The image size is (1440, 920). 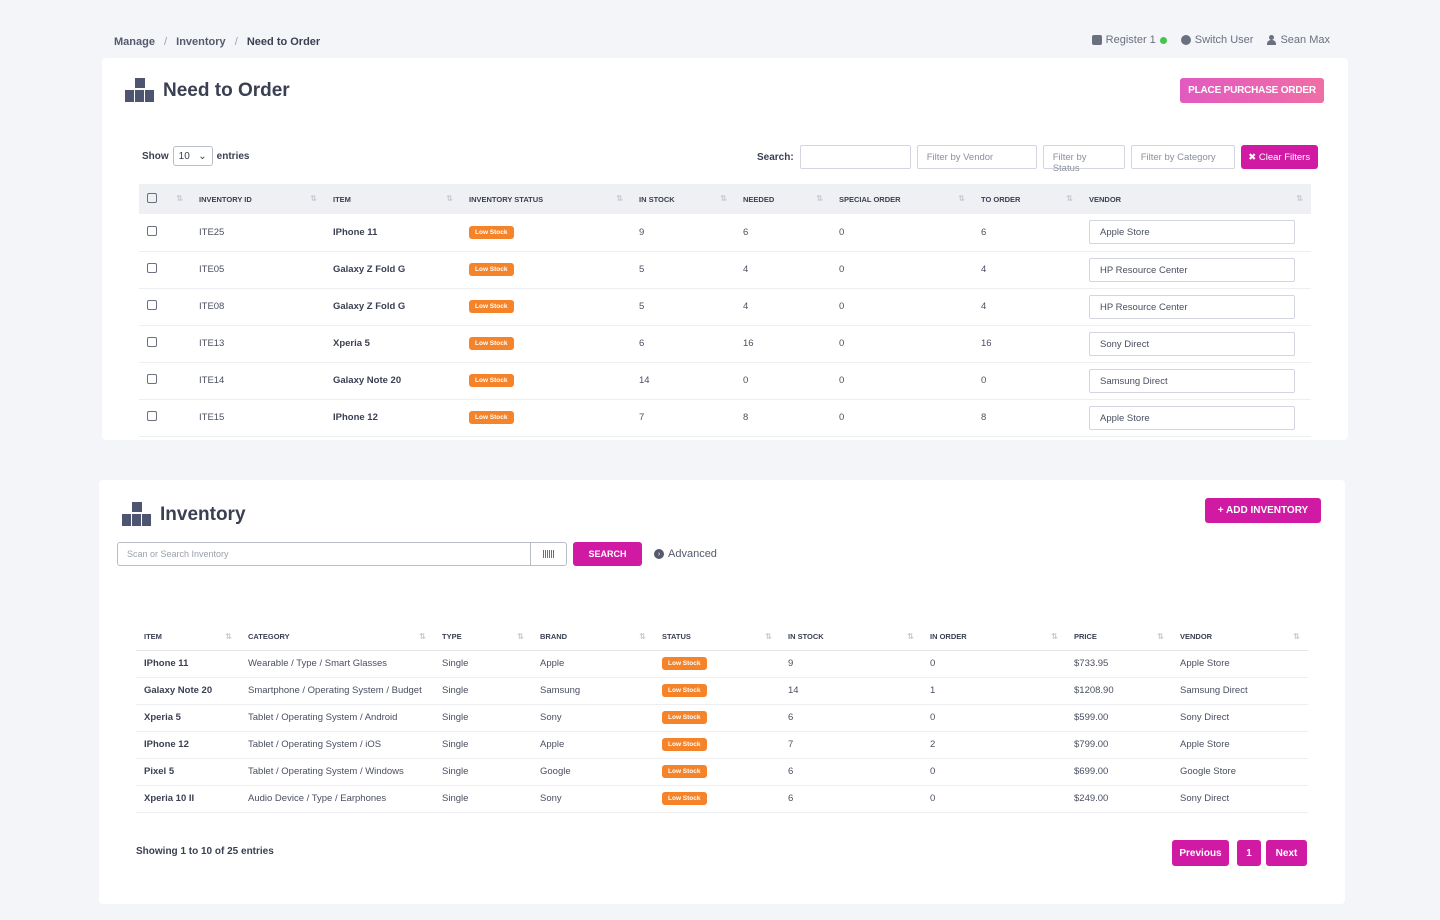 What do you see at coordinates (855, 157) in the screenshot?
I see `search-input` at bounding box center [855, 157].